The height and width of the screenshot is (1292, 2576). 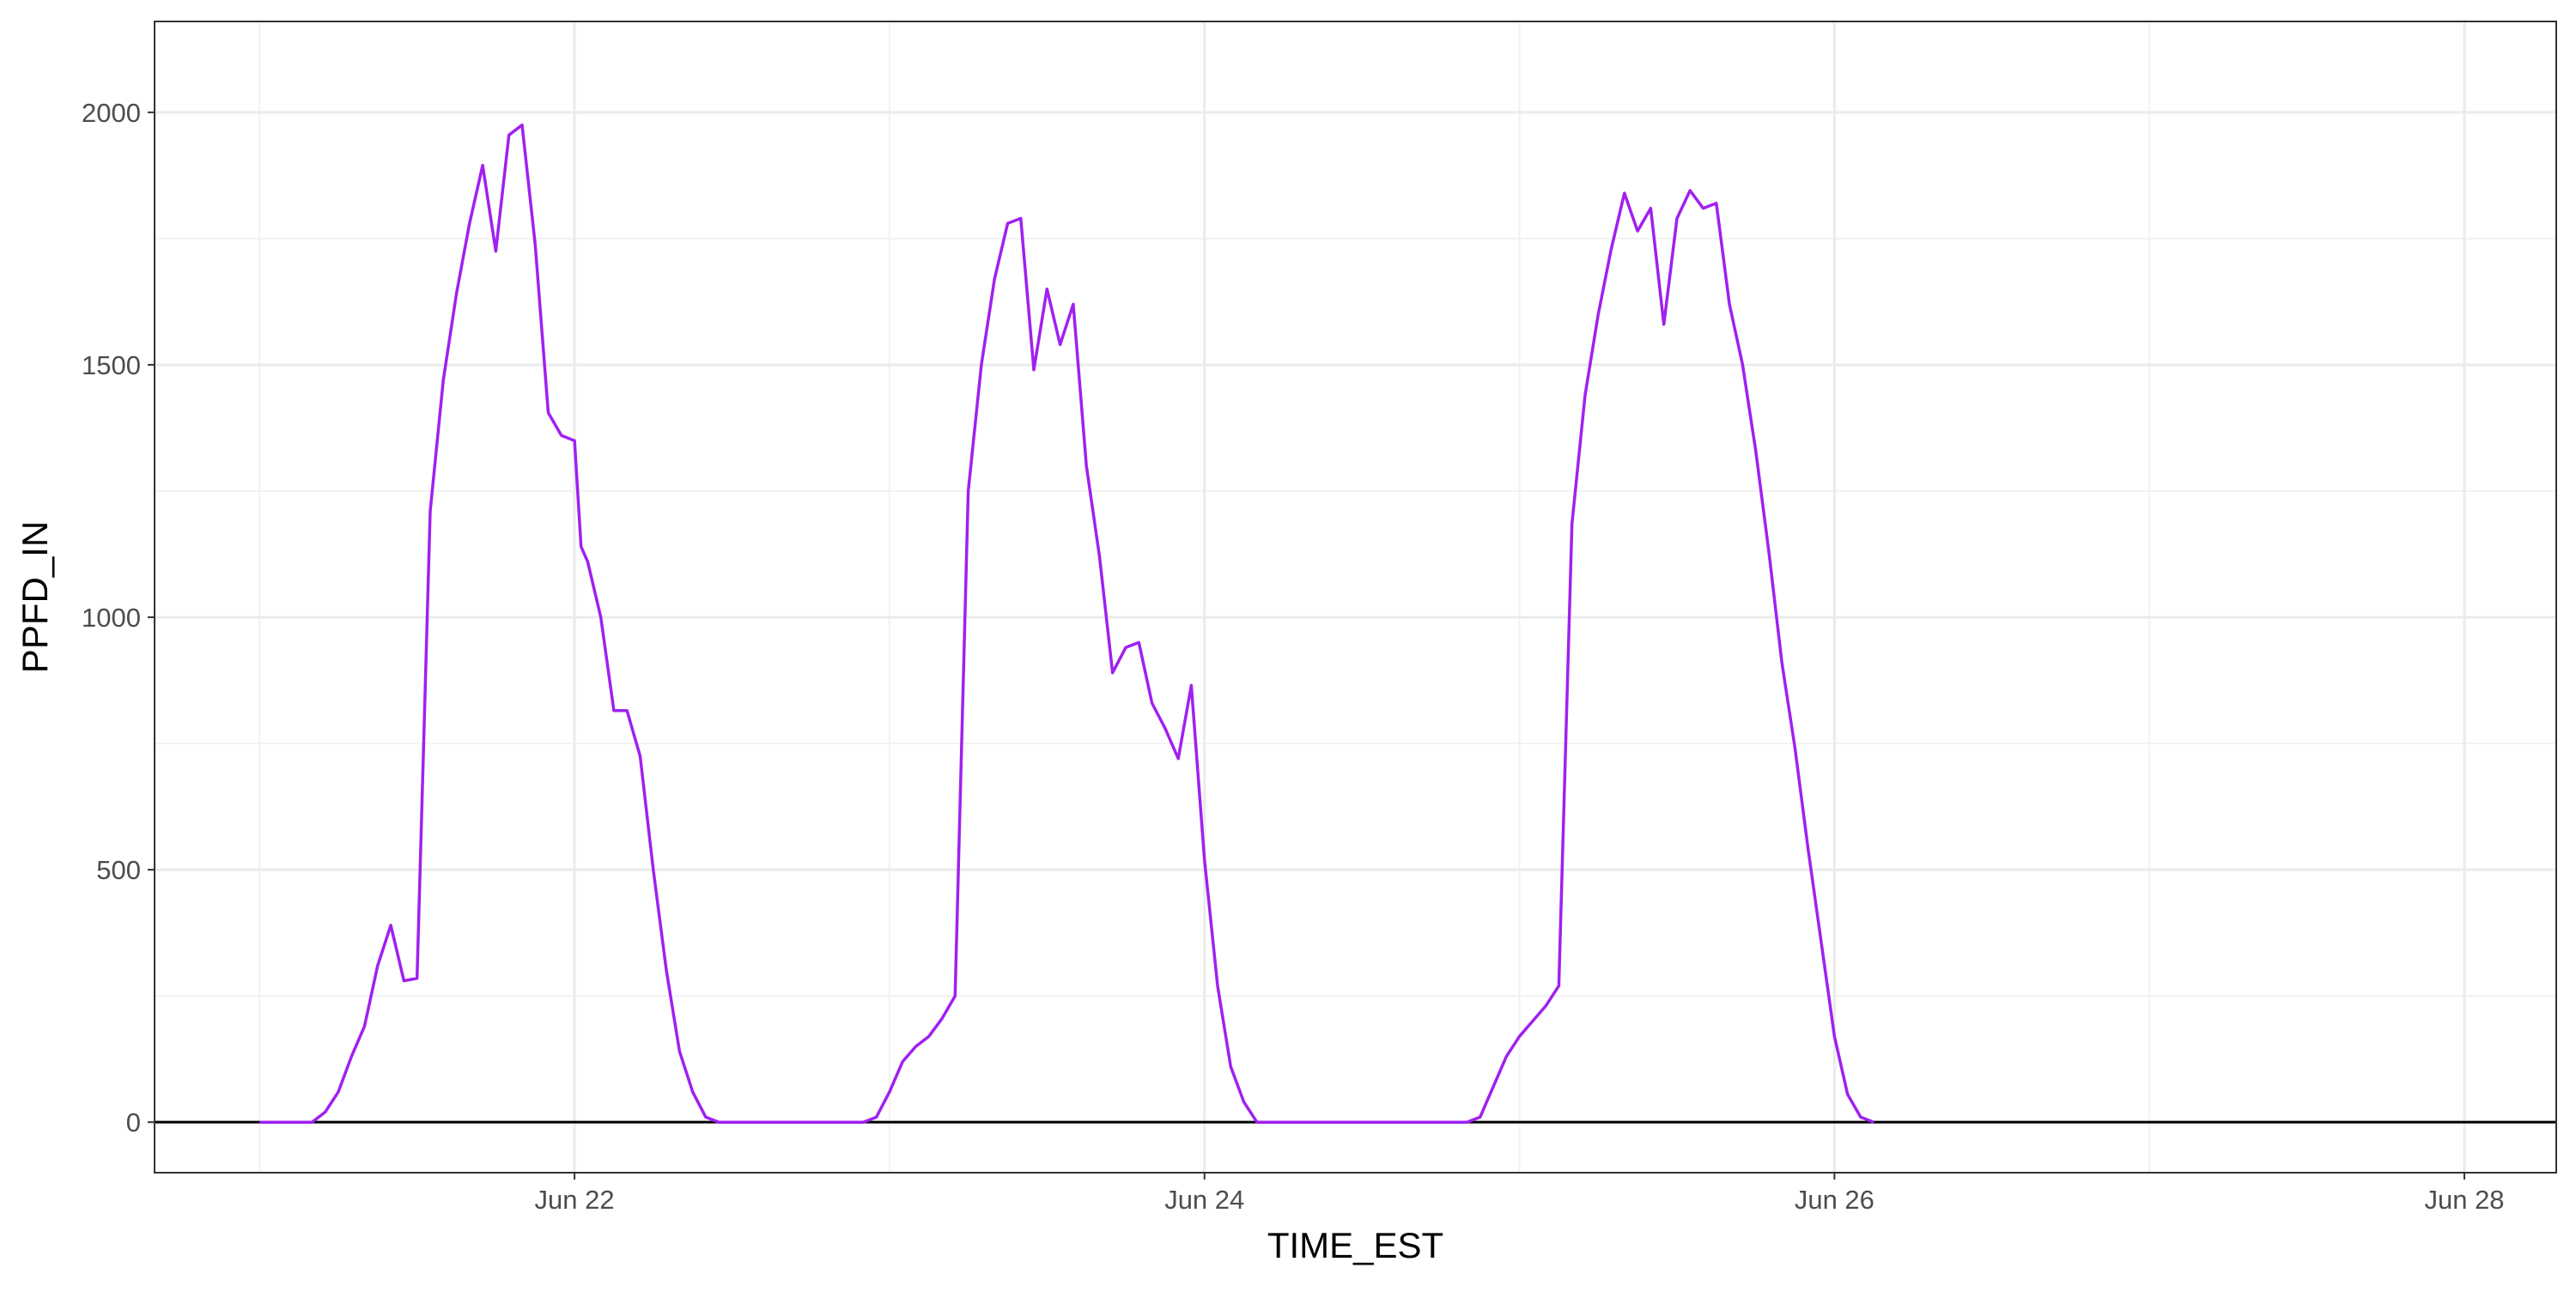 I want to click on y-tick-label: 0, so click(x=133, y=1122).